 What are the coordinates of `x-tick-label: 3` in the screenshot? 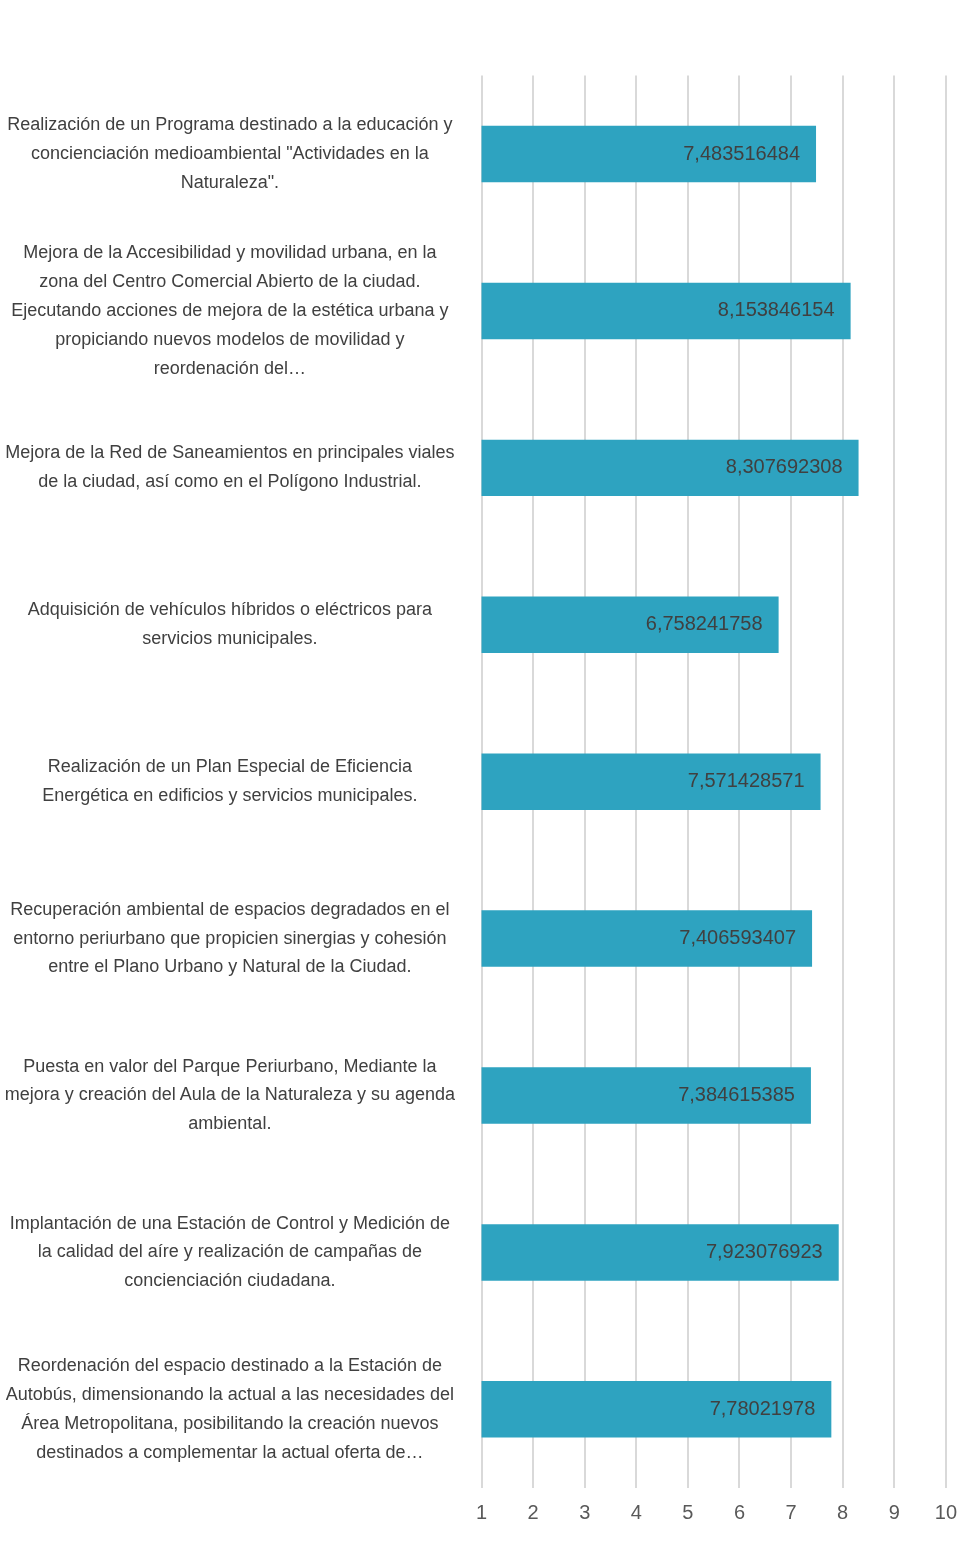 It's located at (585, 1512).